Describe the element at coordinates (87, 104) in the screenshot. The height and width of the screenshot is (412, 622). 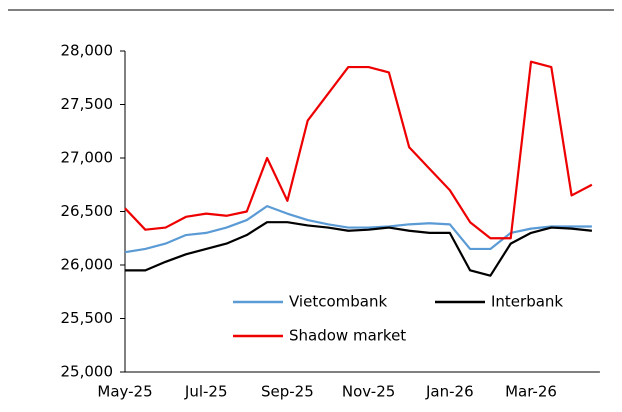
I see `y-tick-label: 27,500` at that location.